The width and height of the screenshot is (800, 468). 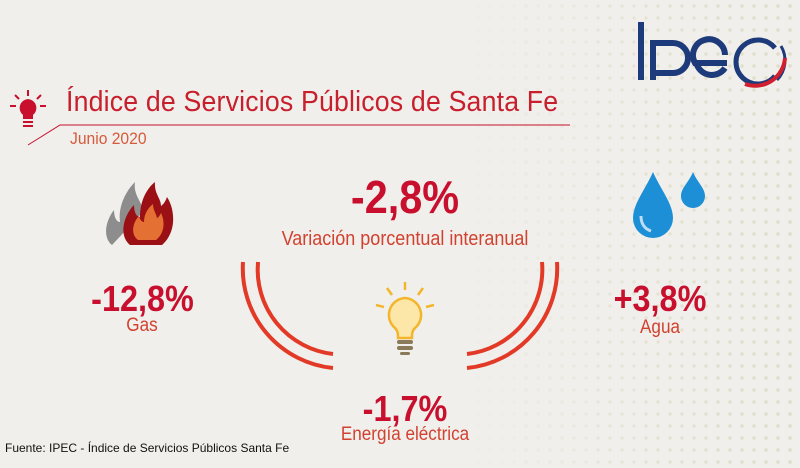 I want to click on lightbulb-header-icon, so click(x=28, y=113).